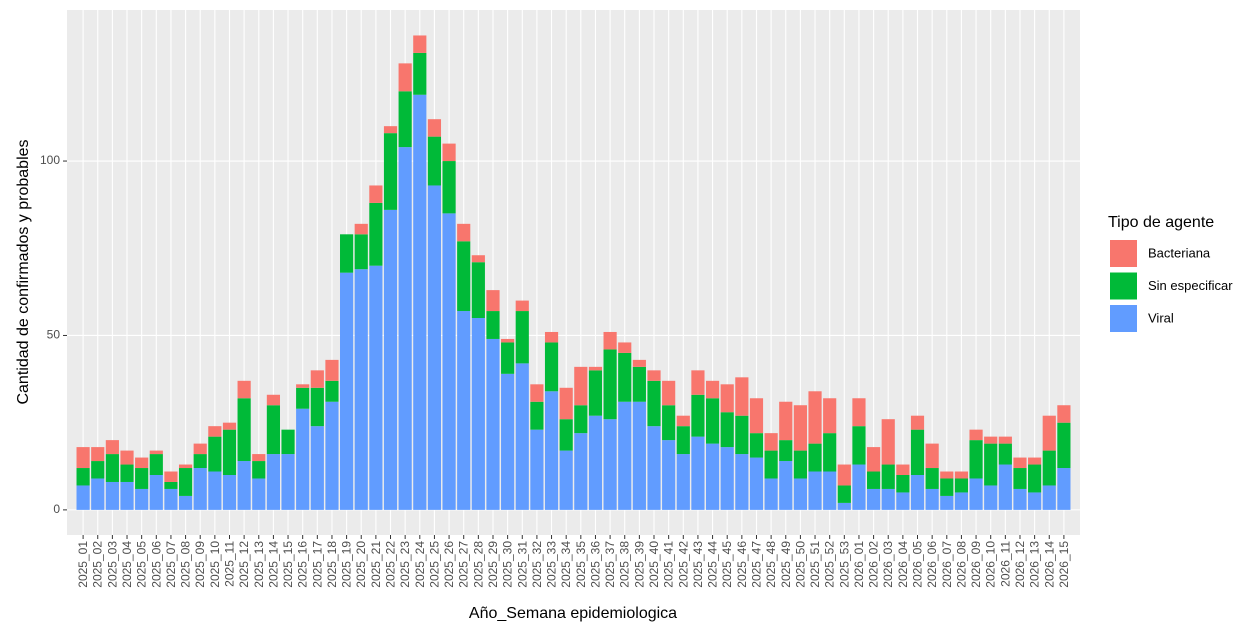 This screenshot has width=1250, height=623. Describe the element at coordinates (171, 564) in the screenshot. I see `x-tick-label: 2025_07` at that location.